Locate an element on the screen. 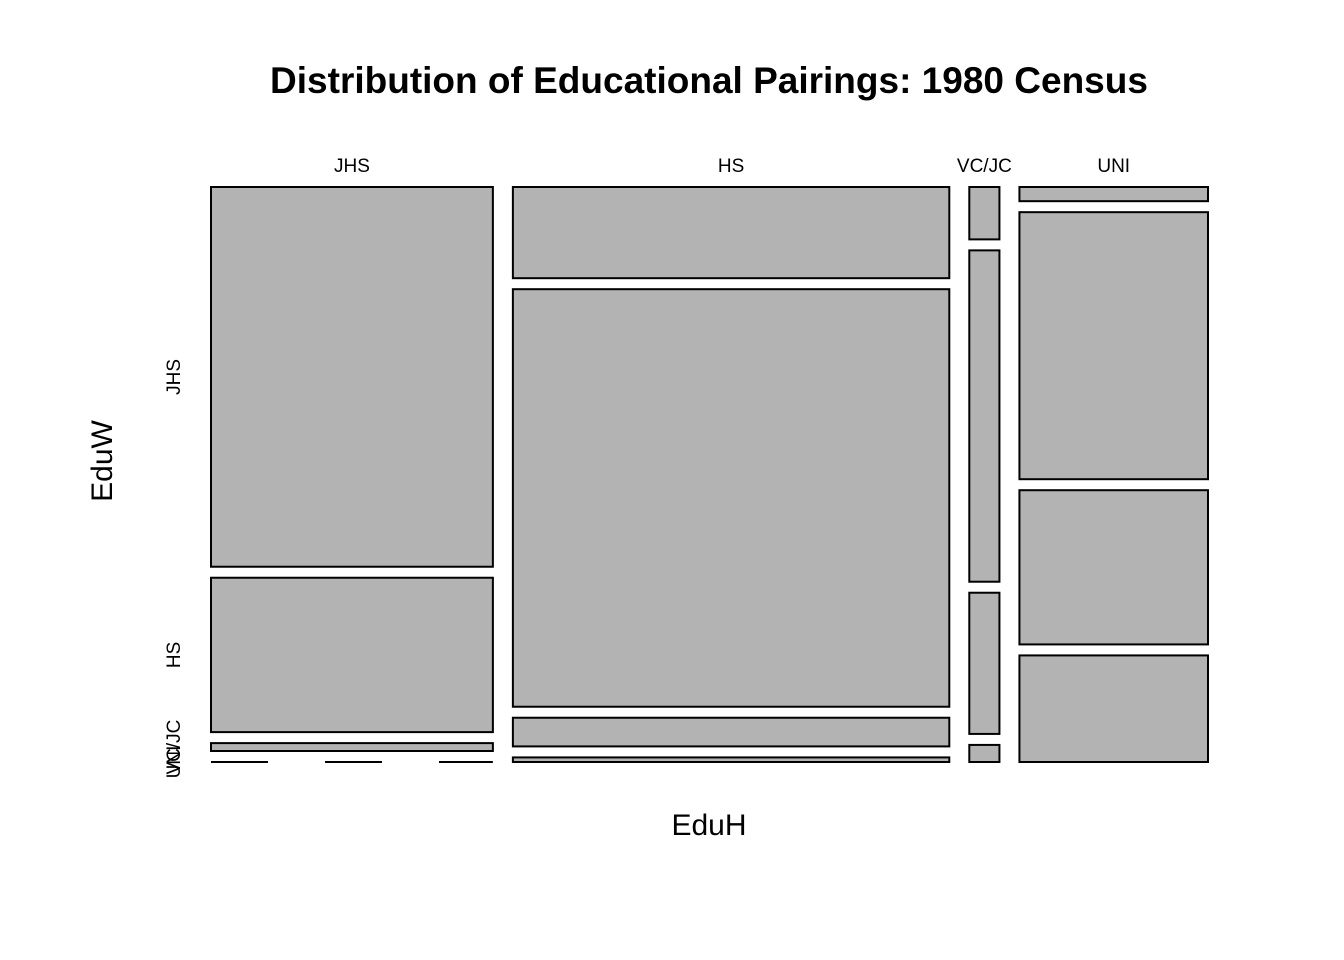 The image size is (1344, 960). tile-jhs-hs is located at coordinates (352, 655).